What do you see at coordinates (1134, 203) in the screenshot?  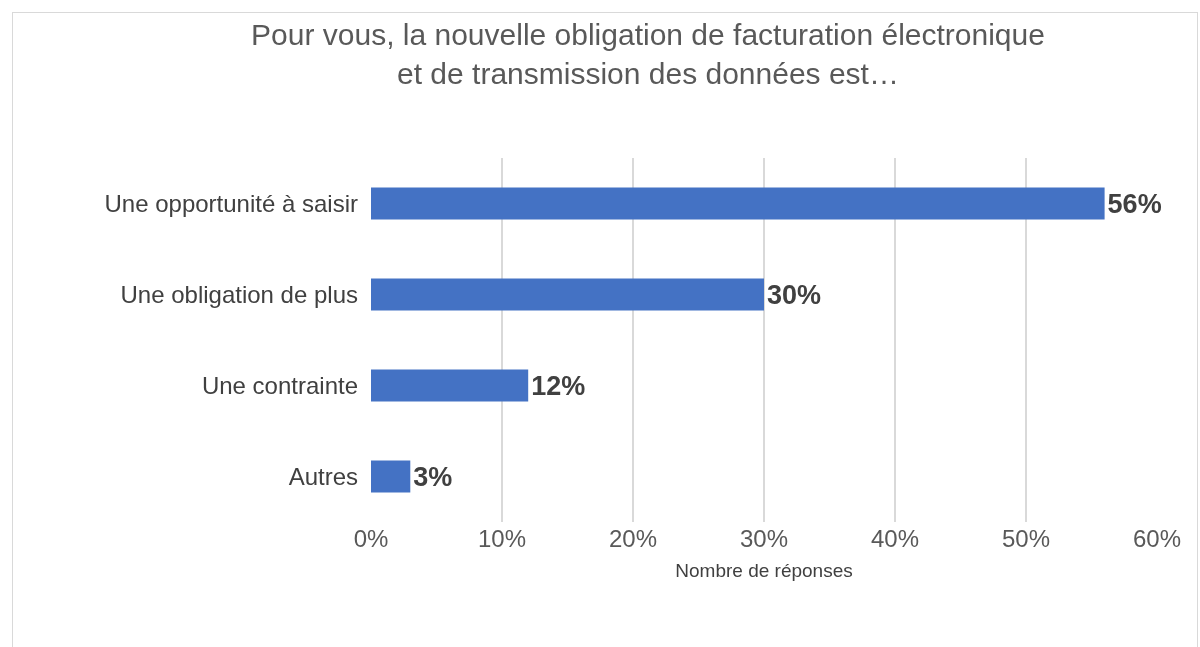 I see `data-label: 56%` at bounding box center [1134, 203].